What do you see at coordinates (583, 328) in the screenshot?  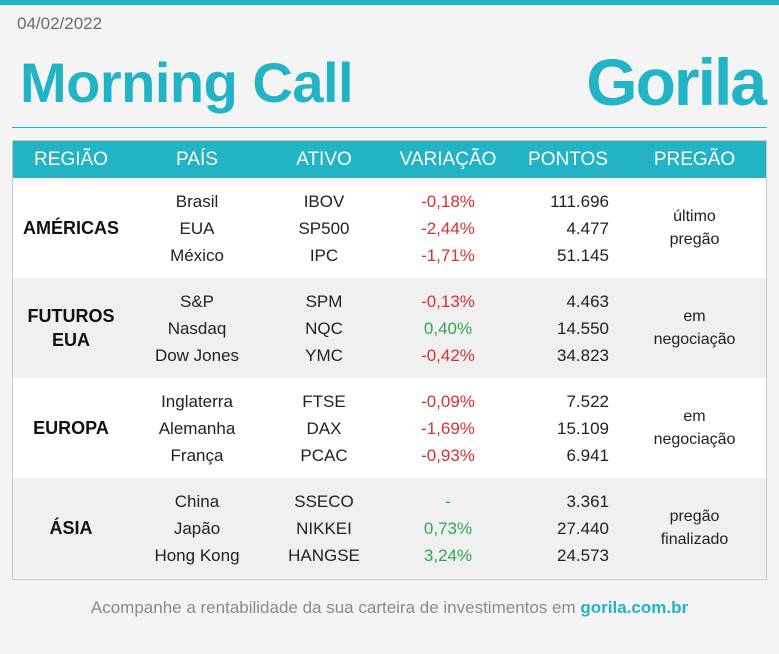 I see `points-cell: 14.550` at bounding box center [583, 328].